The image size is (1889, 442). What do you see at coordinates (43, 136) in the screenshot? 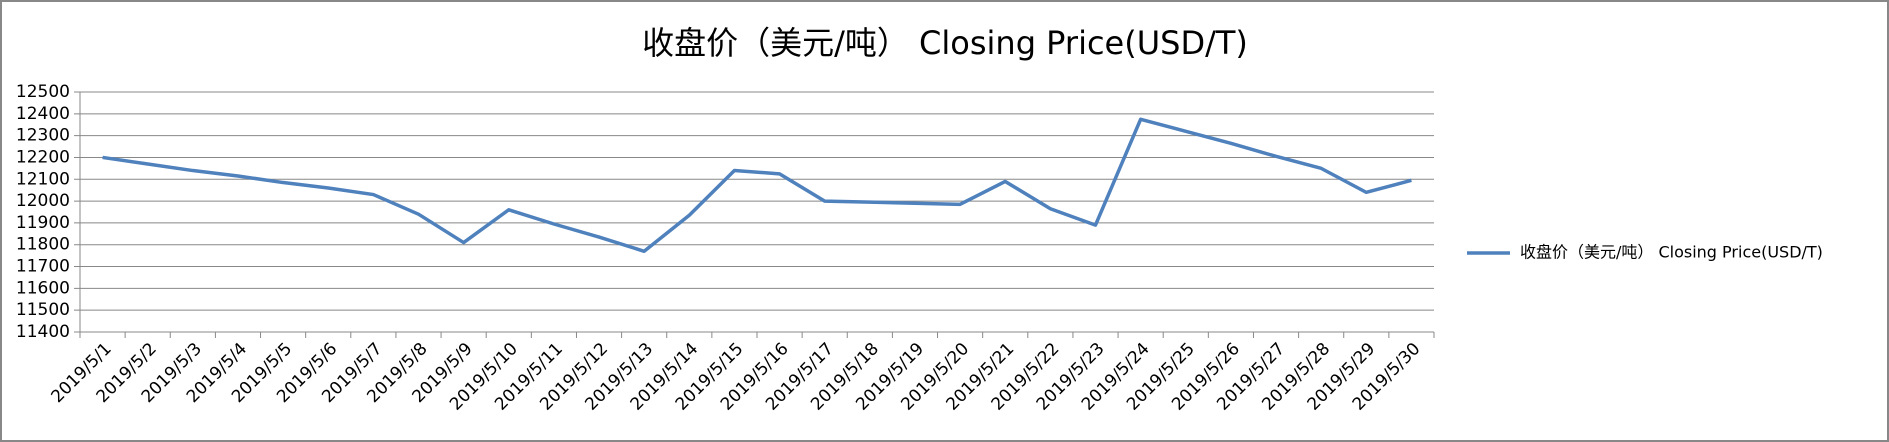
I see `y-tick-label: 12300` at bounding box center [43, 136].